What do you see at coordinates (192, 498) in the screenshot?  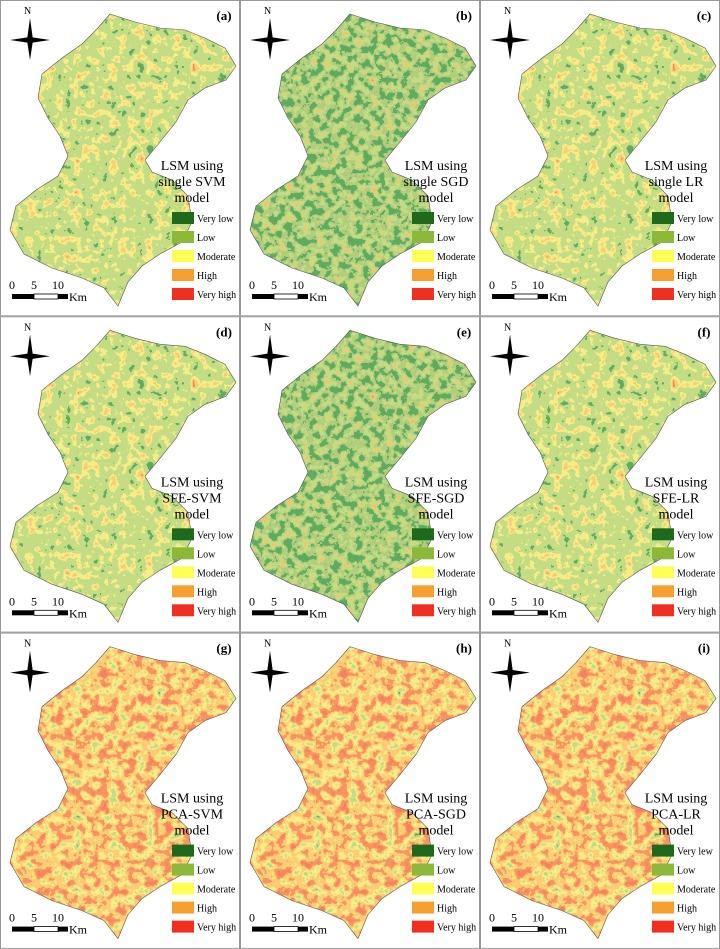 I see `map-title: SFE-SVM` at bounding box center [192, 498].